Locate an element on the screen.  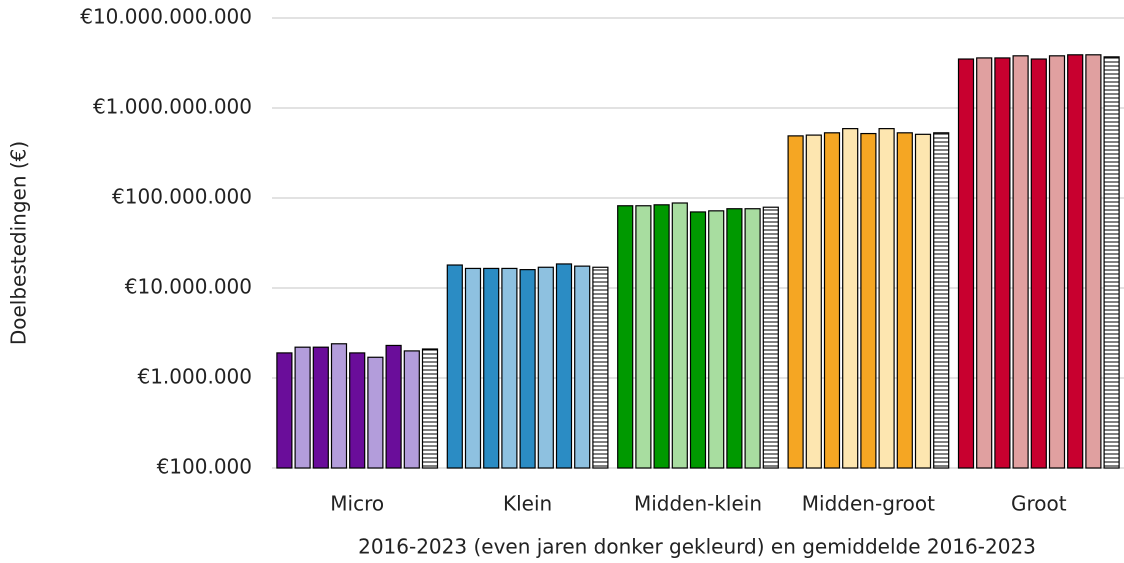
x-tick-label: Klein is located at coordinates (527, 504).